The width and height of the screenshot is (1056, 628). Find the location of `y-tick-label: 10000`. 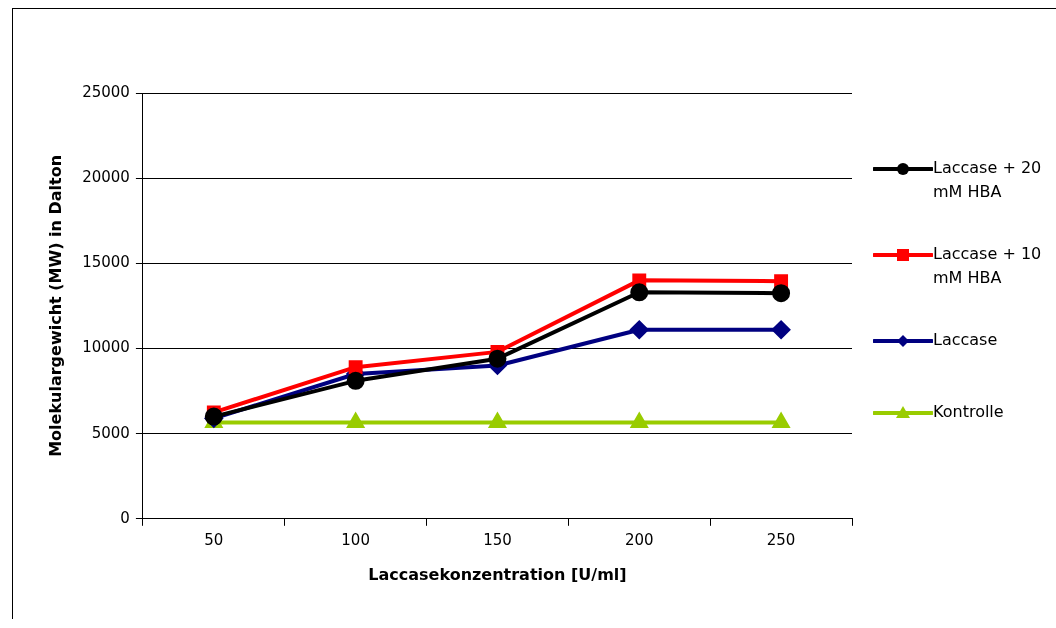

y-tick-label: 10000 is located at coordinates (106, 347).